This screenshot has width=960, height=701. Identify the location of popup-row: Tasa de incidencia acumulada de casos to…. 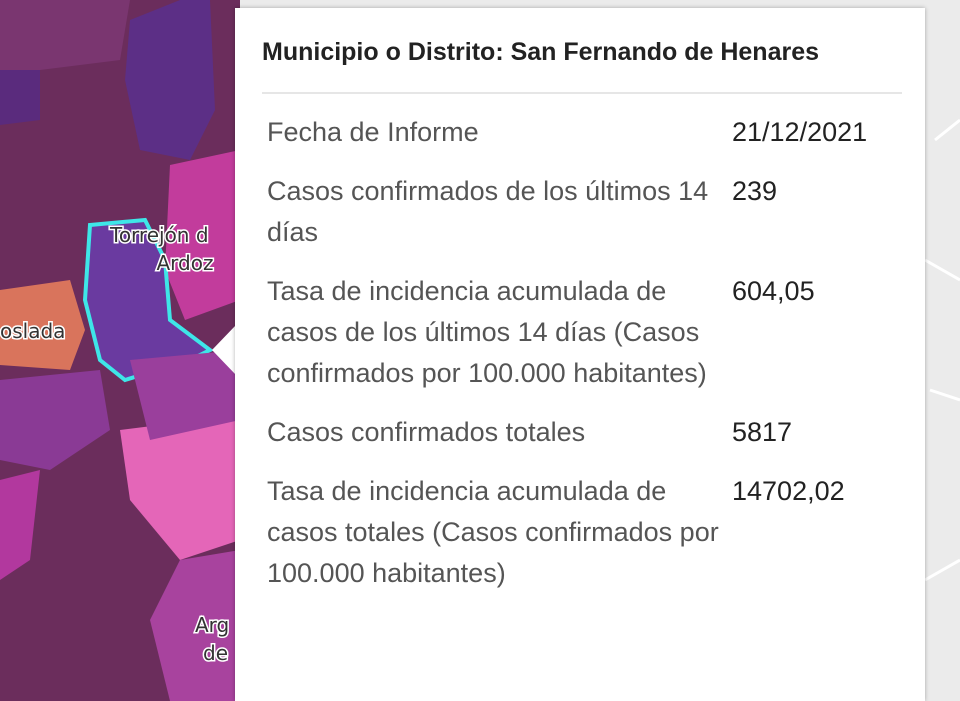
(567, 532).